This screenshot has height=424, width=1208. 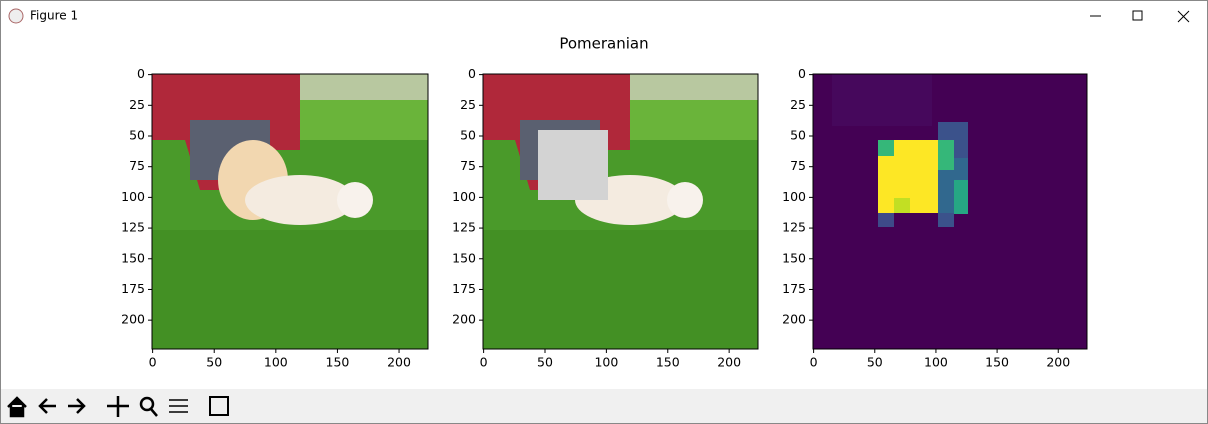 I want to click on toolbar, so click(x=604, y=406).